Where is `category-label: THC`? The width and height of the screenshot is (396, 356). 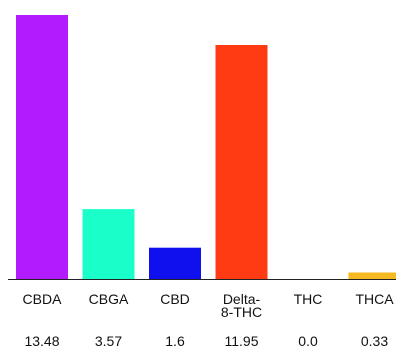
category-label: THC is located at coordinates (308, 299).